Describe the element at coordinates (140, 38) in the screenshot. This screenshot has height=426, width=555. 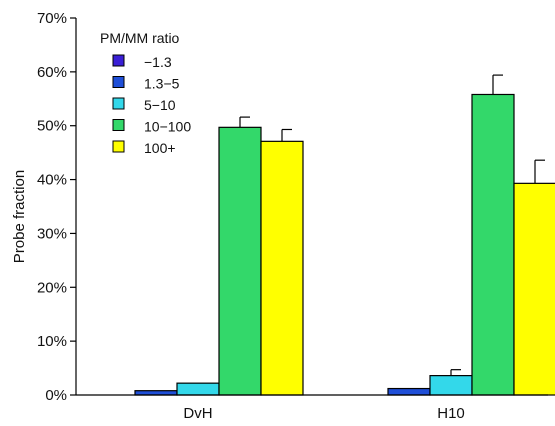
I see `legend-title: PM/MM ratio` at that location.